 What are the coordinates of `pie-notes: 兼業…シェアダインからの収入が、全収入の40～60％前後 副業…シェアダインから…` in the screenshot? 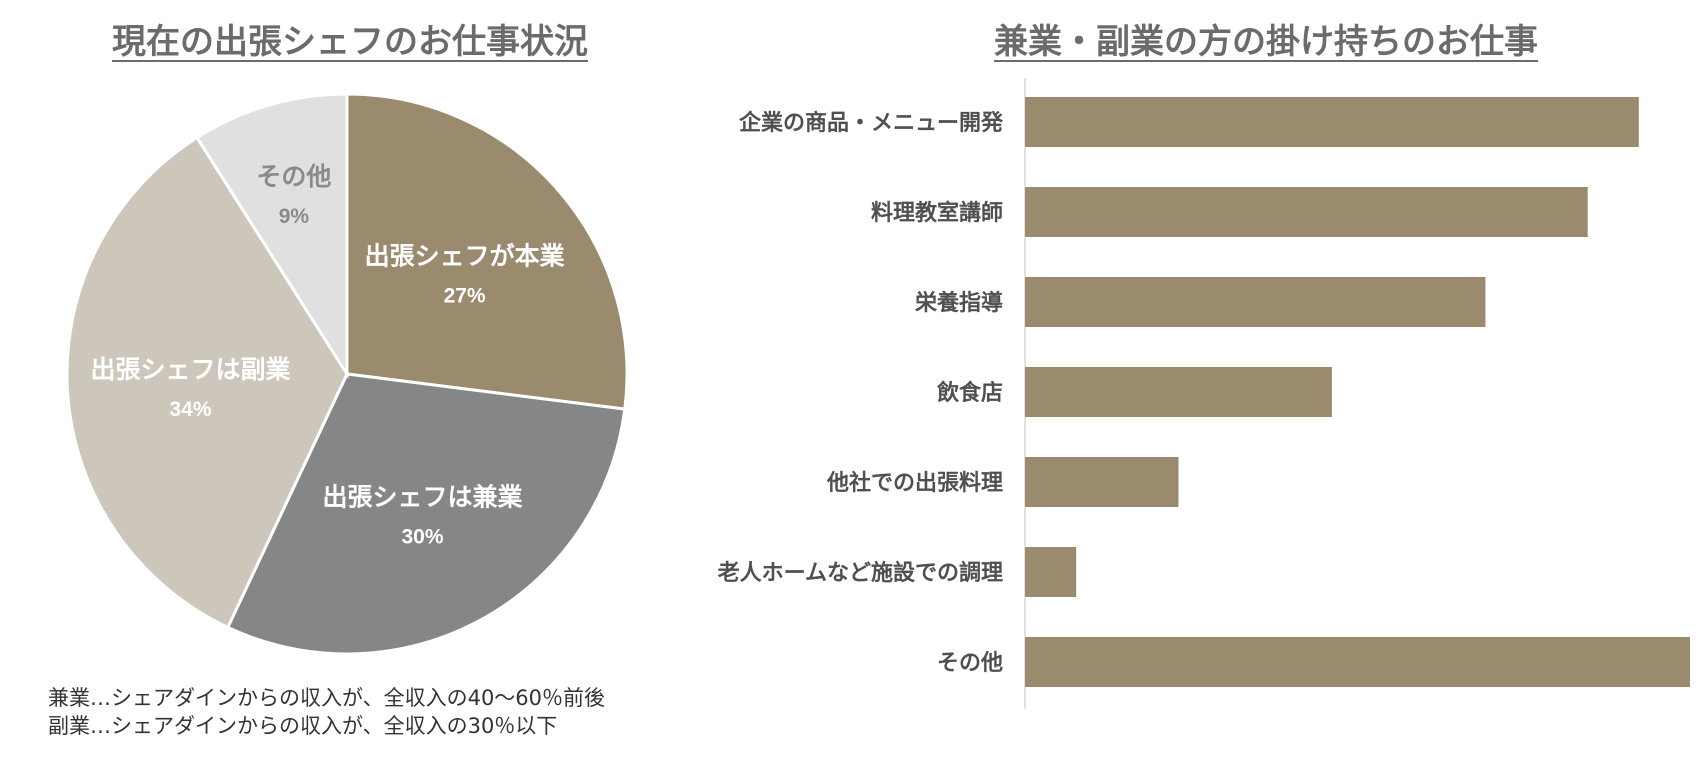 It's located at (326, 712).